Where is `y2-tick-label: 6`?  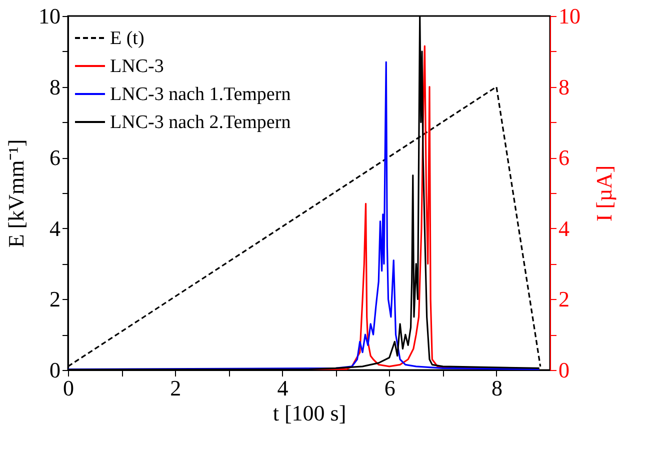
y2-tick-label: 6 is located at coordinates (564, 157).